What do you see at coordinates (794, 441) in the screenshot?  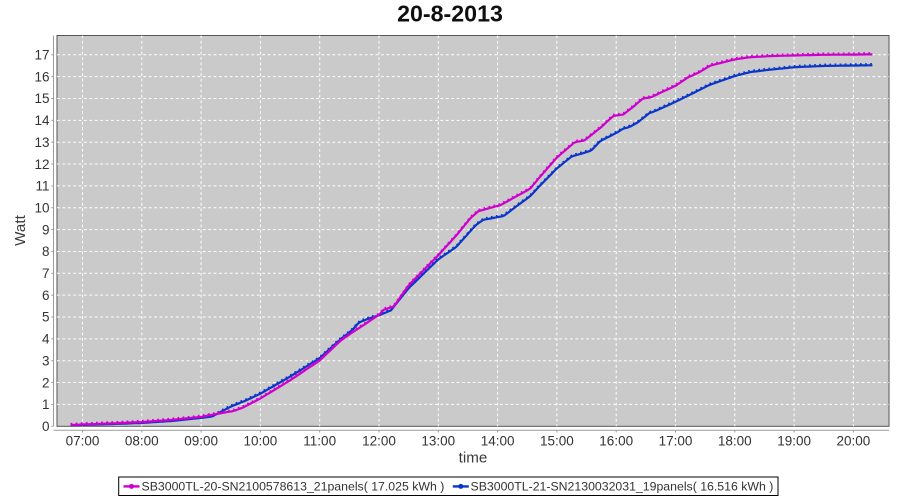 I see `svg-text: 19:00` at bounding box center [794, 441].